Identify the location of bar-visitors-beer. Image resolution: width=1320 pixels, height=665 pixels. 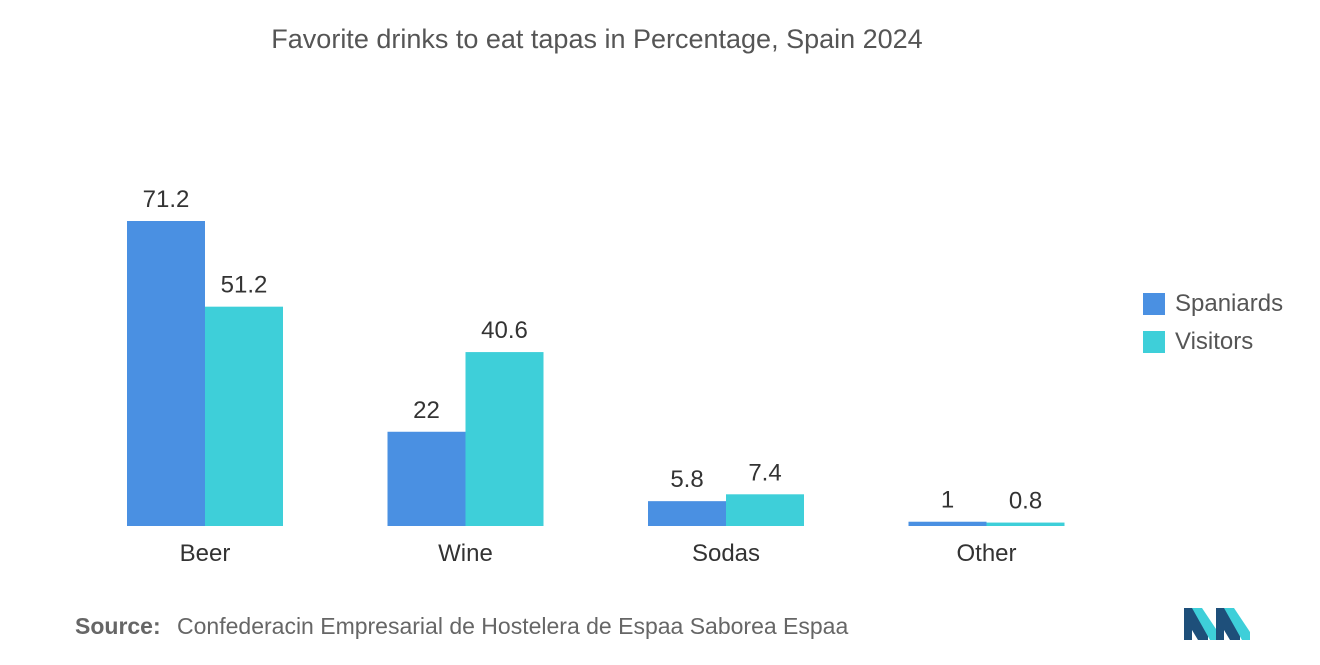
(244, 416).